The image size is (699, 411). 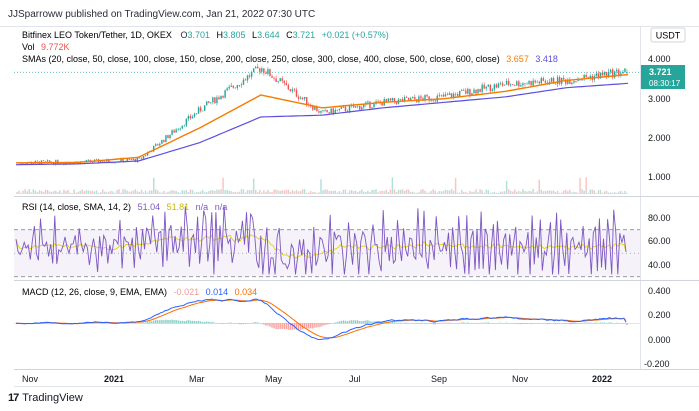 What do you see at coordinates (439, 379) in the screenshot?
I see `time-label: Sep` at bounding box center [439, 379].